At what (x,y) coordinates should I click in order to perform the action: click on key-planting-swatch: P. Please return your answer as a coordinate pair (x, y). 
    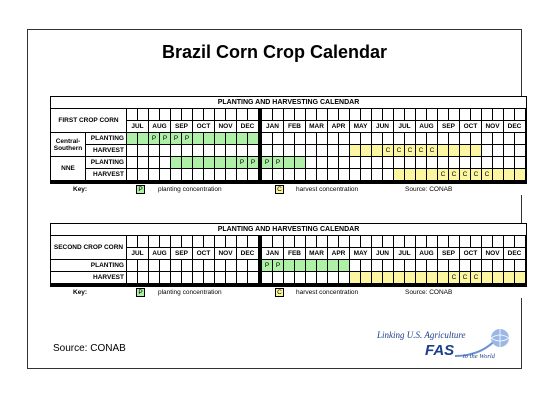
    Looking at the image, I should click on (140, 292).